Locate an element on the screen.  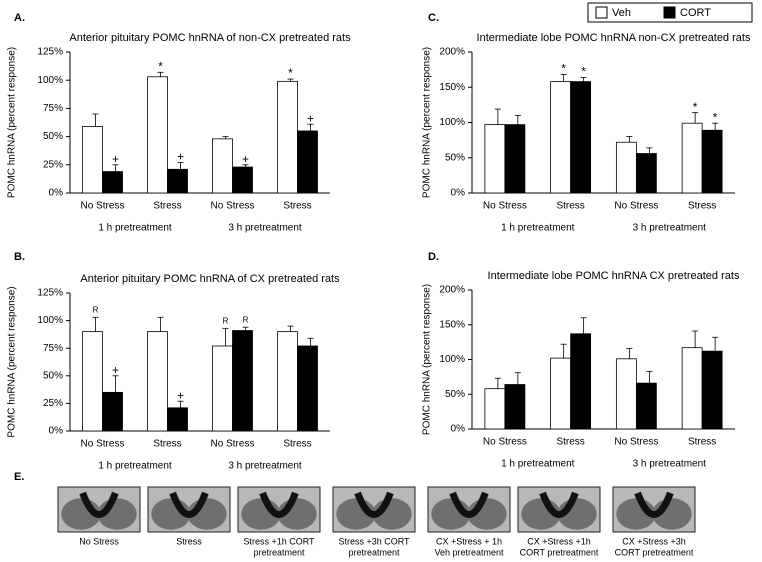
legend-label: CORT is located at coordinates (695, 13).